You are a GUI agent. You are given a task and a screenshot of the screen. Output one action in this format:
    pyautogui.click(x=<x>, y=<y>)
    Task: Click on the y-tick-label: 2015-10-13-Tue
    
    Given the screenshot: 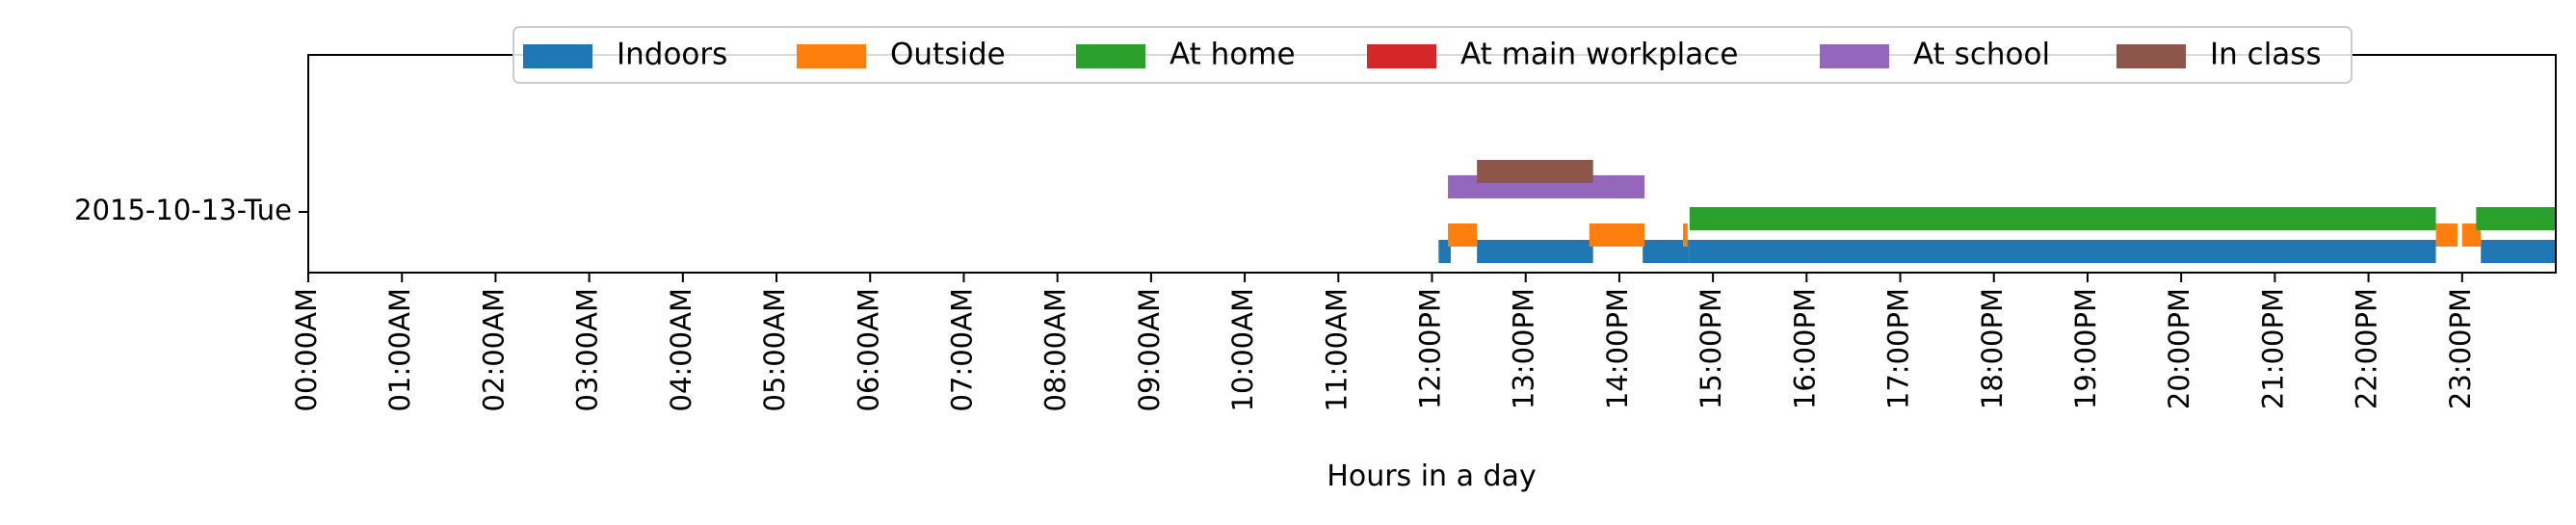 What is the action you would take?
    pyautogui.click(x=183, y=210)
    